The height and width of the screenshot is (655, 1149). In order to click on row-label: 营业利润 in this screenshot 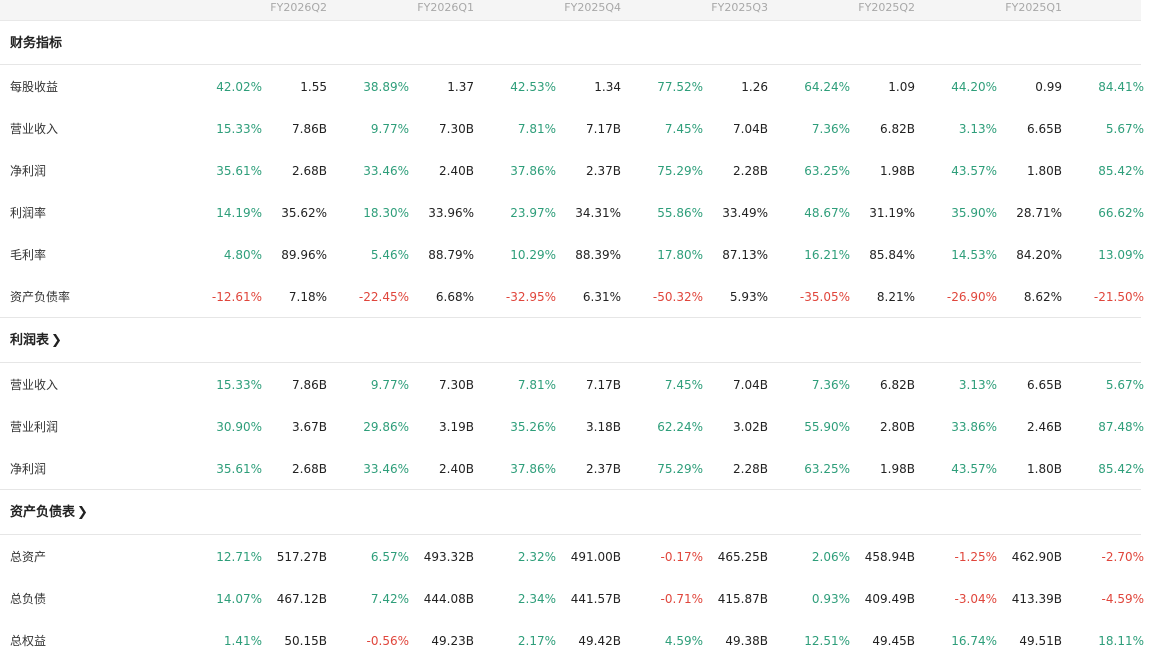, I will do `click(34, 427)`.